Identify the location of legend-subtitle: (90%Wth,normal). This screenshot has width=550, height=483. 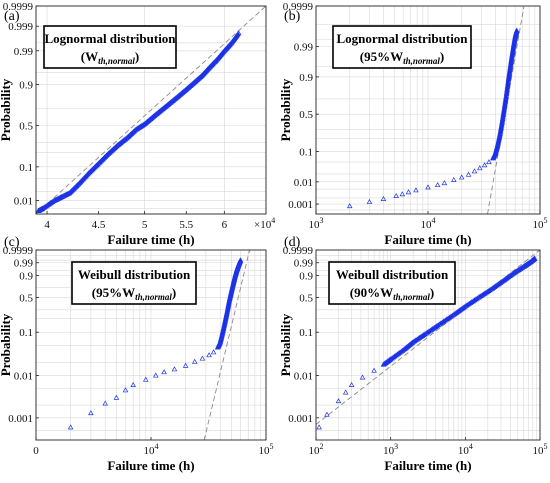
(392, 293).